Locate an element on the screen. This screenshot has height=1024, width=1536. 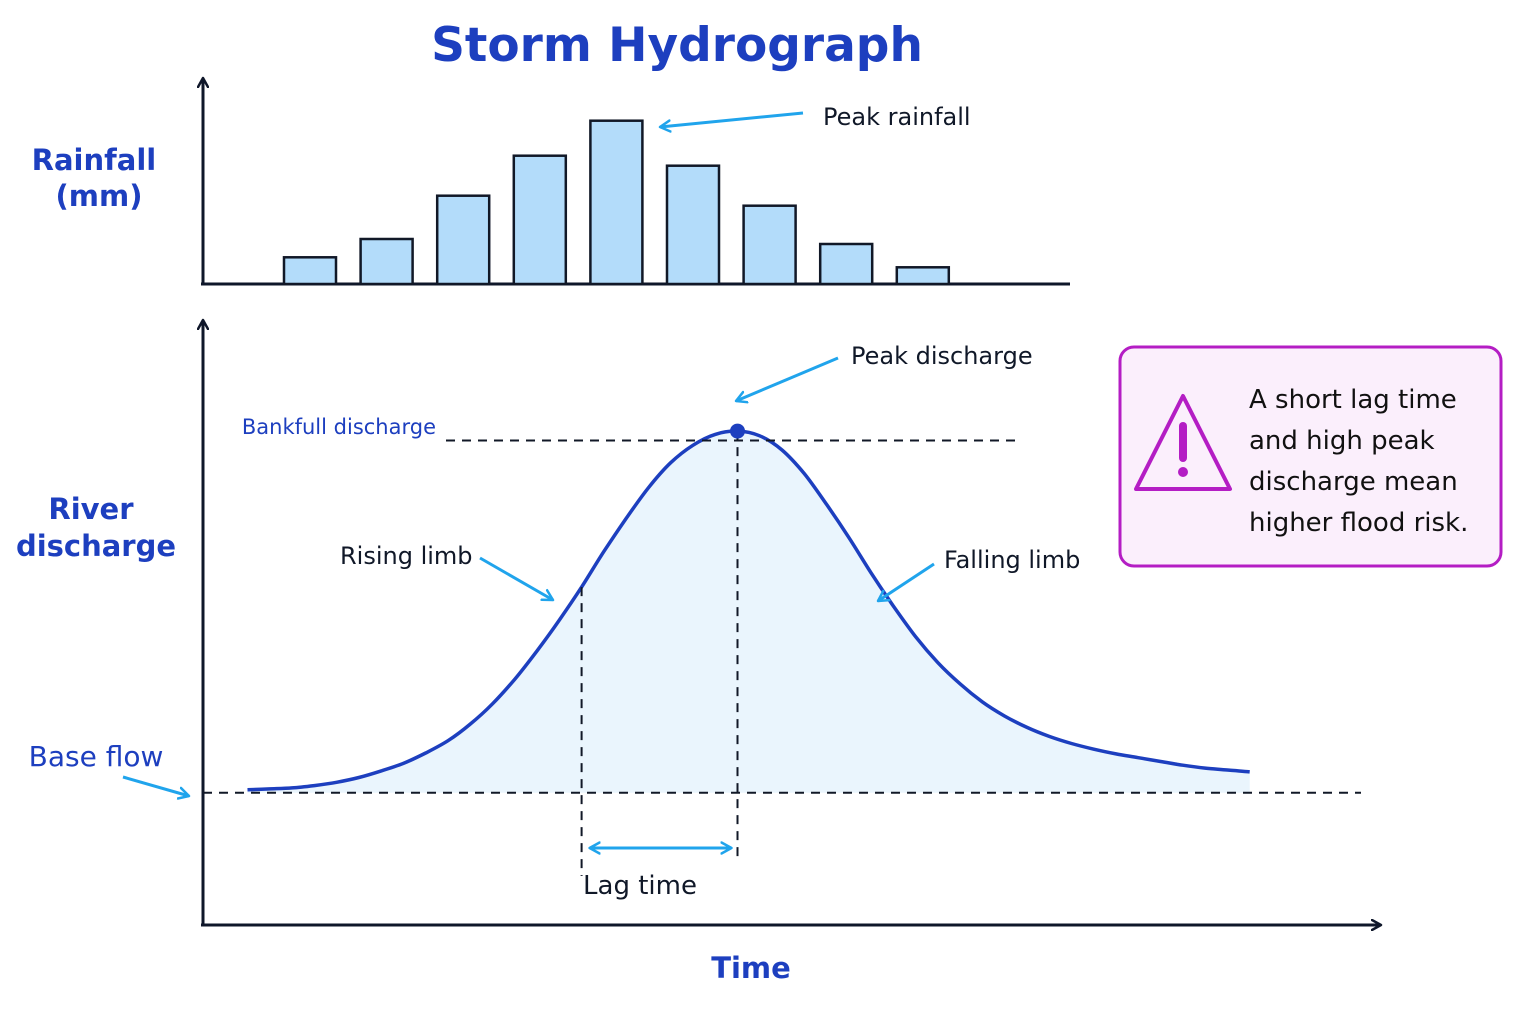
peak-rainfall-label: Peak rainfall is located at coordinates (897, 117).